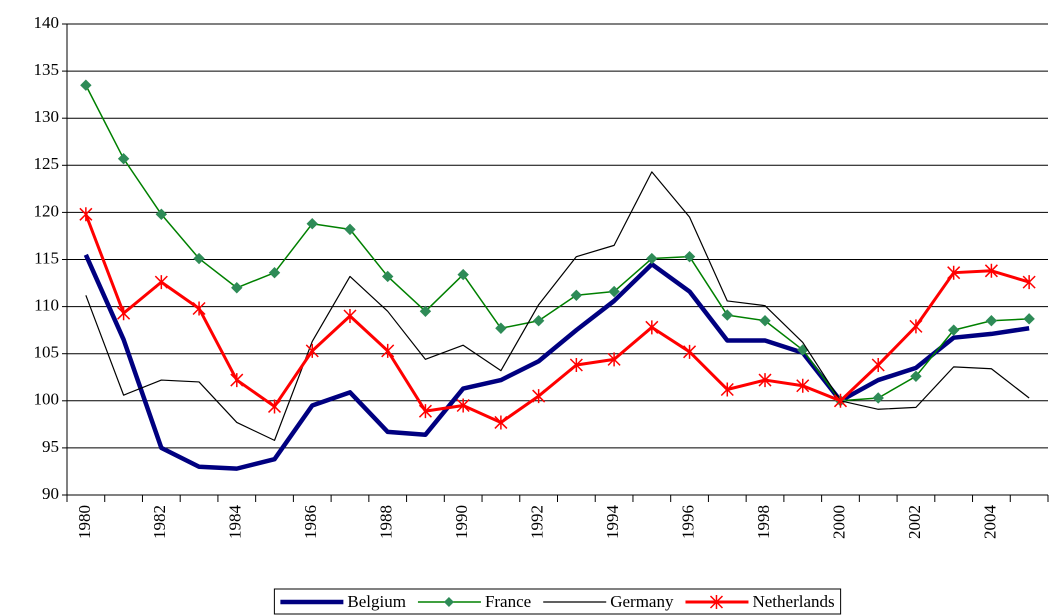  Describe the element at coordinates (989, 521) in the screenshot. I see `x-tick-label: 2004` at that location.